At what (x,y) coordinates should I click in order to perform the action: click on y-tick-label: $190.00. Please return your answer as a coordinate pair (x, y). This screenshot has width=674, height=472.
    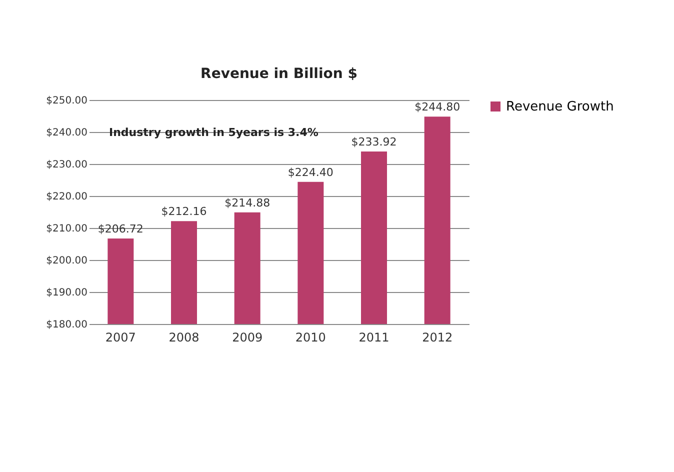
    Looking at the image, I should click on (67, 293).